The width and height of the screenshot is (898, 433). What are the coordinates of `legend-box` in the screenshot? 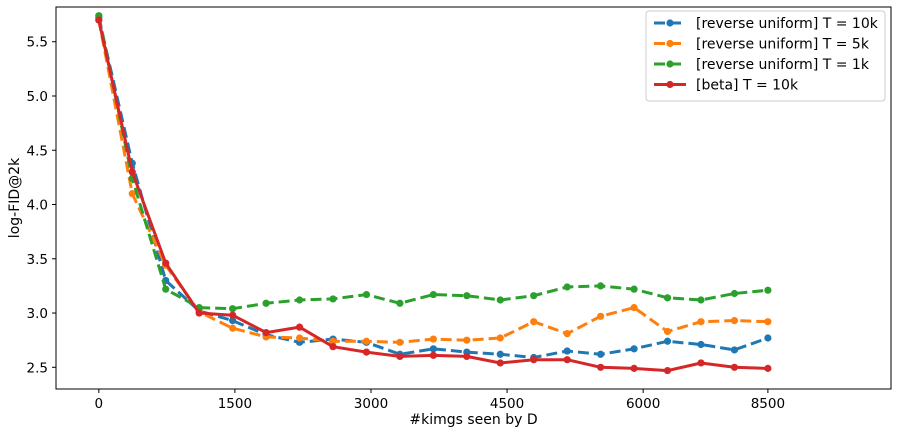 It's located at (765, 56).